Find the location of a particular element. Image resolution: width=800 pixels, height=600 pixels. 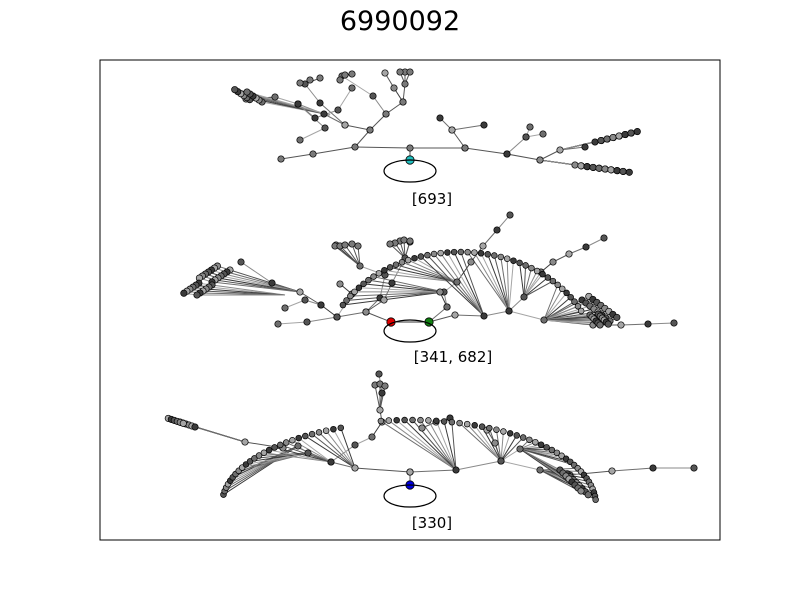

self-loop-ellipse is located at coordinates (410, 171).